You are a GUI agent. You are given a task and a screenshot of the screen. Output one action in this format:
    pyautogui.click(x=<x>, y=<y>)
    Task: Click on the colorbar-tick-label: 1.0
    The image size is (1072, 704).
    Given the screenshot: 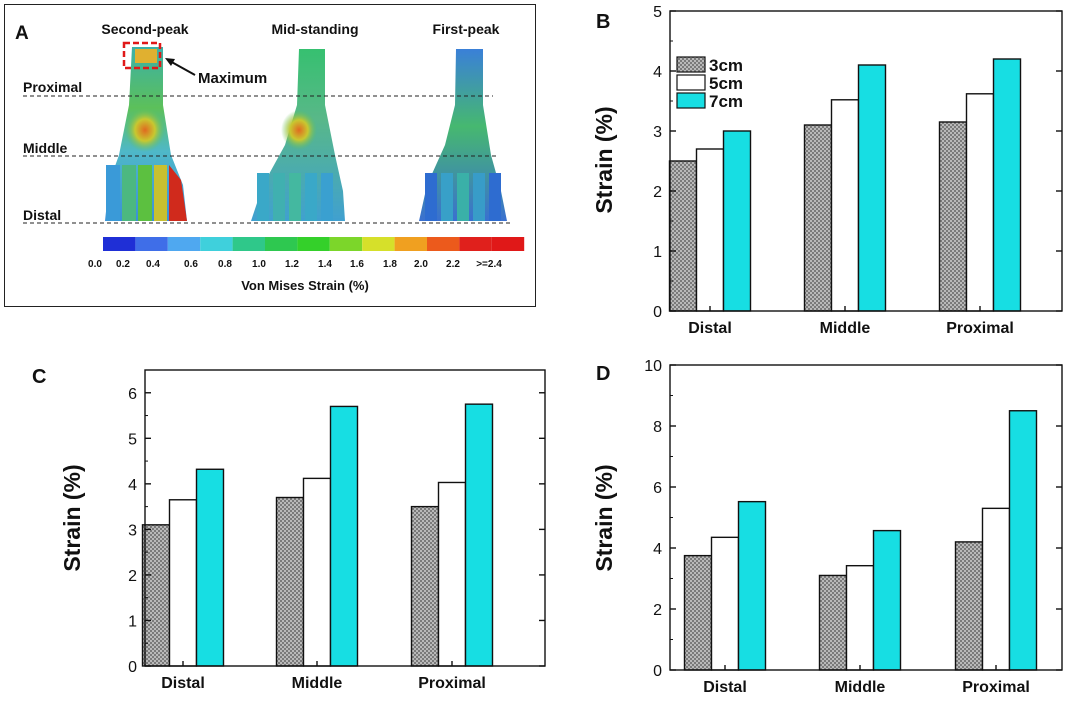 What is the action you would take?
    pyautogui.click(x=259, y=264)
    